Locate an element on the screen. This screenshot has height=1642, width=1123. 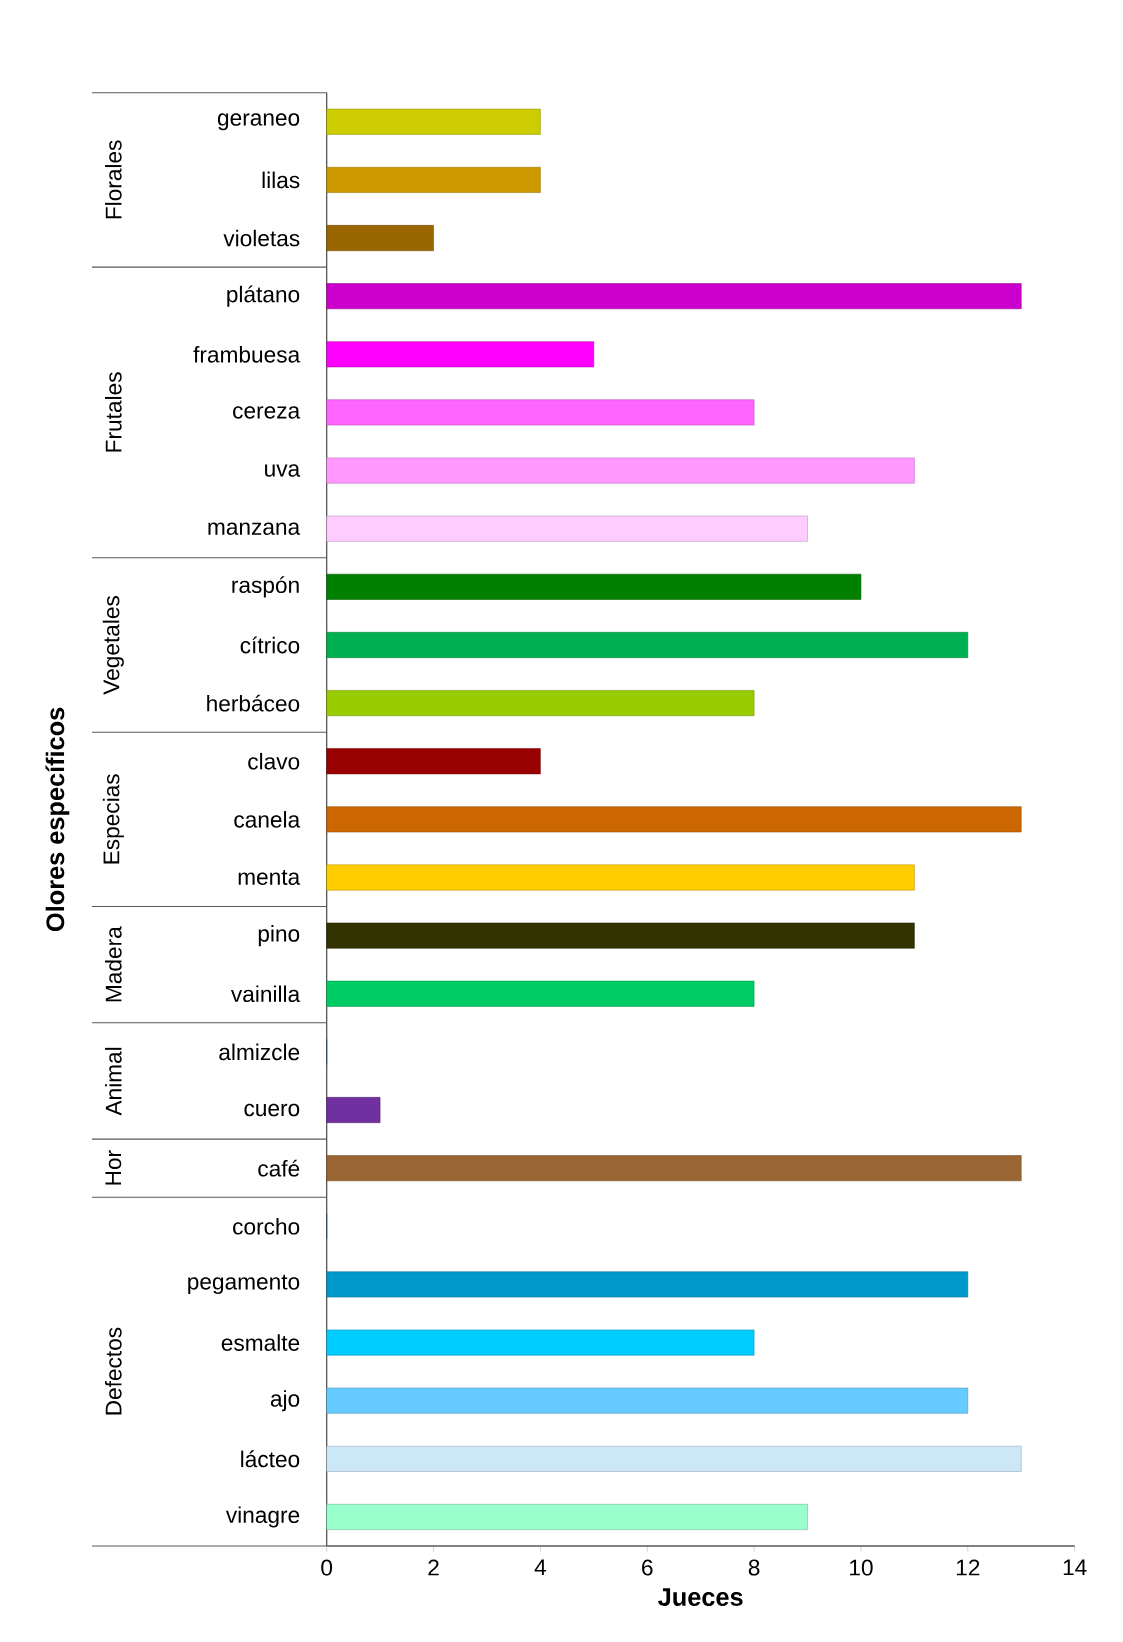
x-tick-label: 4 is located at coordinates (540, 1567).